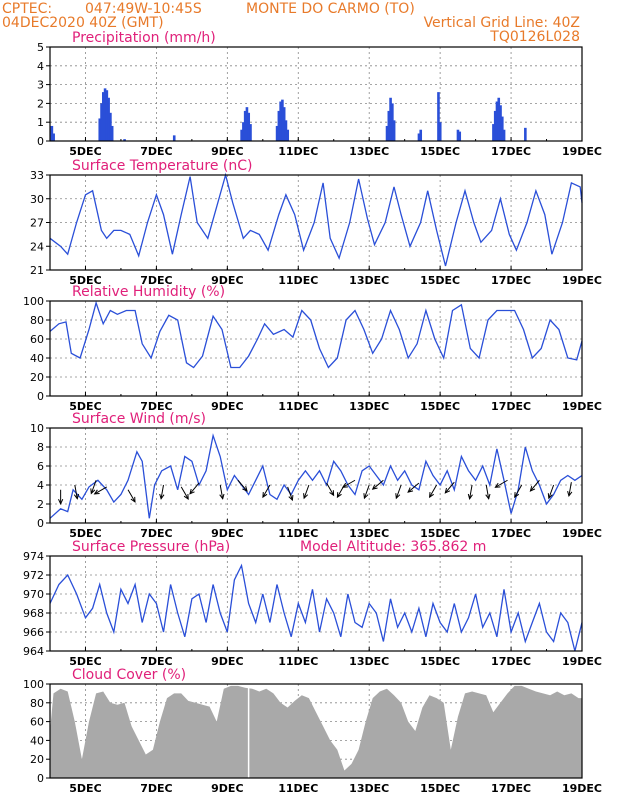 The image size is (618, 800). Describe the element at coordinates (582, 533) in the screenshot. I see `wind-xtick-label: 19DEC` at that location.